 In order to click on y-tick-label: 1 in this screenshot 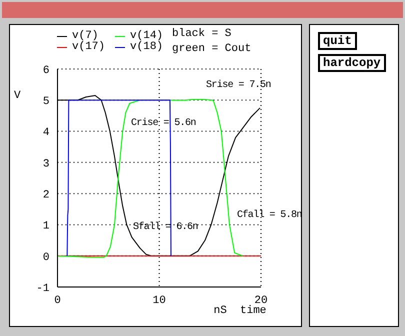, I will do `click(46, 226)`.